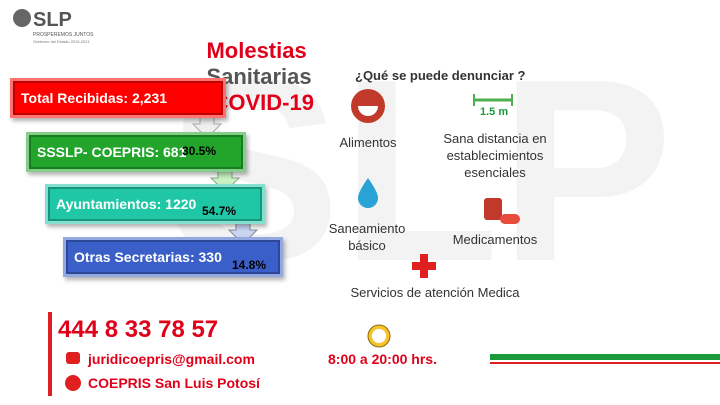  Describe the element at coordinates (367, 228) in the screenshot. I see `item-line: Saneamiento` at that location.